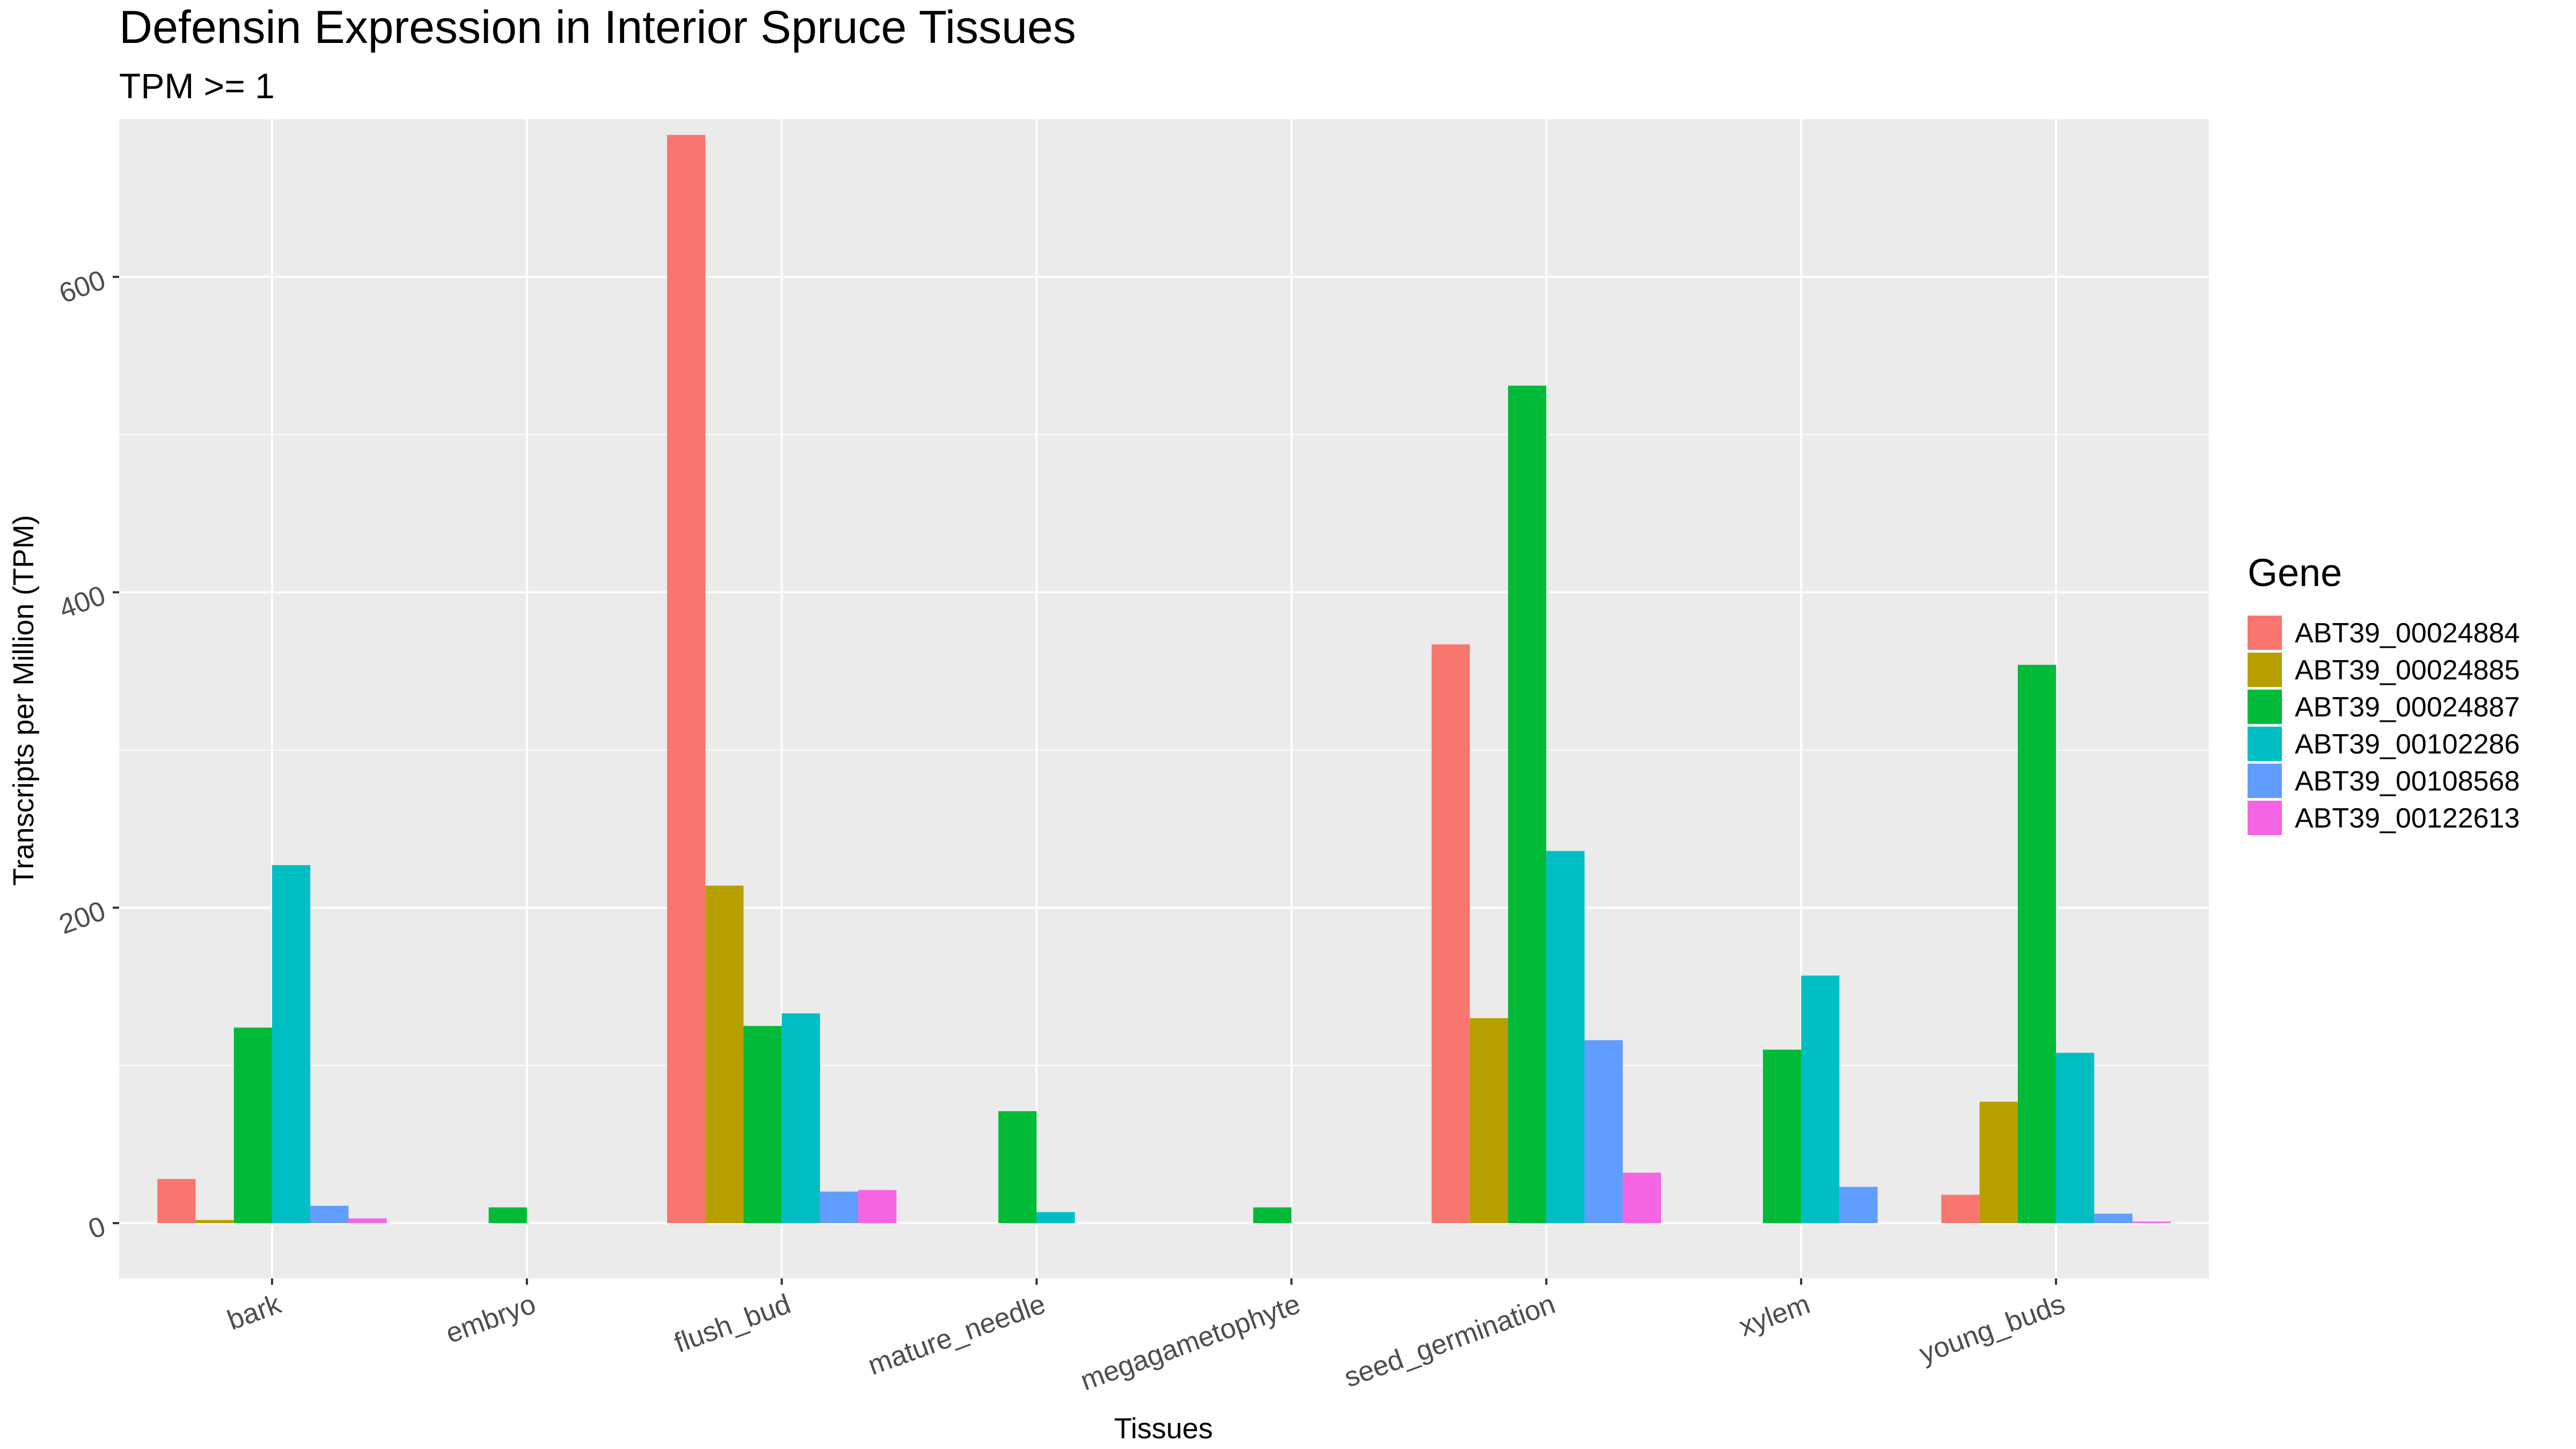 The height and width of the screenshot is (1449, 2576). What do you see at coordinates (1858, 1205) in the screenshot?
I see `bar-ABT39_00108568-xylem` at bounding box center [1858, 1205].